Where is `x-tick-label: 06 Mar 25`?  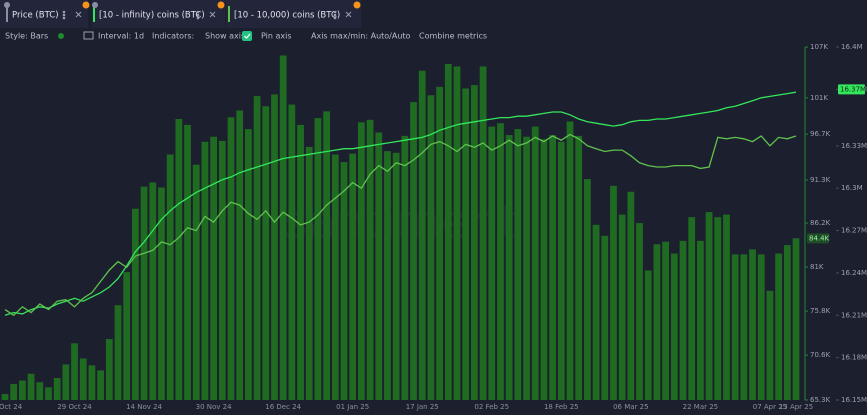
x-tick-label: 06 Mar 25 is located at coordinates (630, 407).